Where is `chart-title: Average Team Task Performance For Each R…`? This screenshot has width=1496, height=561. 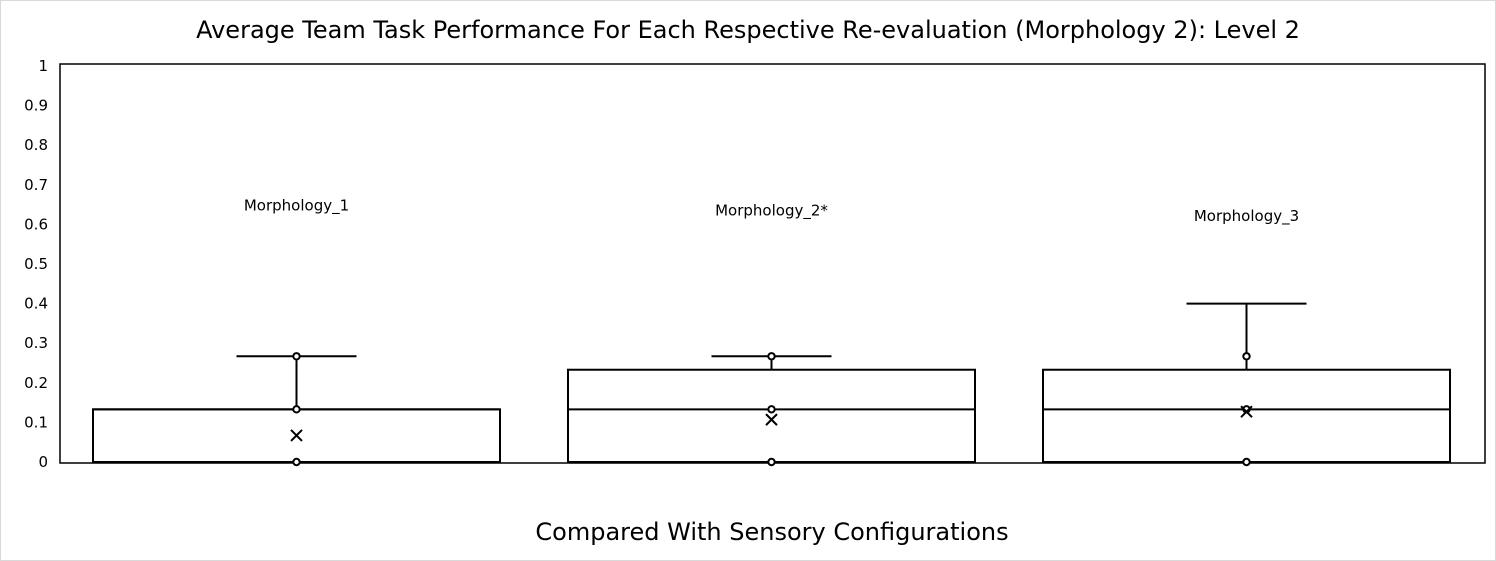 chart-title: Average Team Task Performance For Each R… is located at coordinates (748, 30).